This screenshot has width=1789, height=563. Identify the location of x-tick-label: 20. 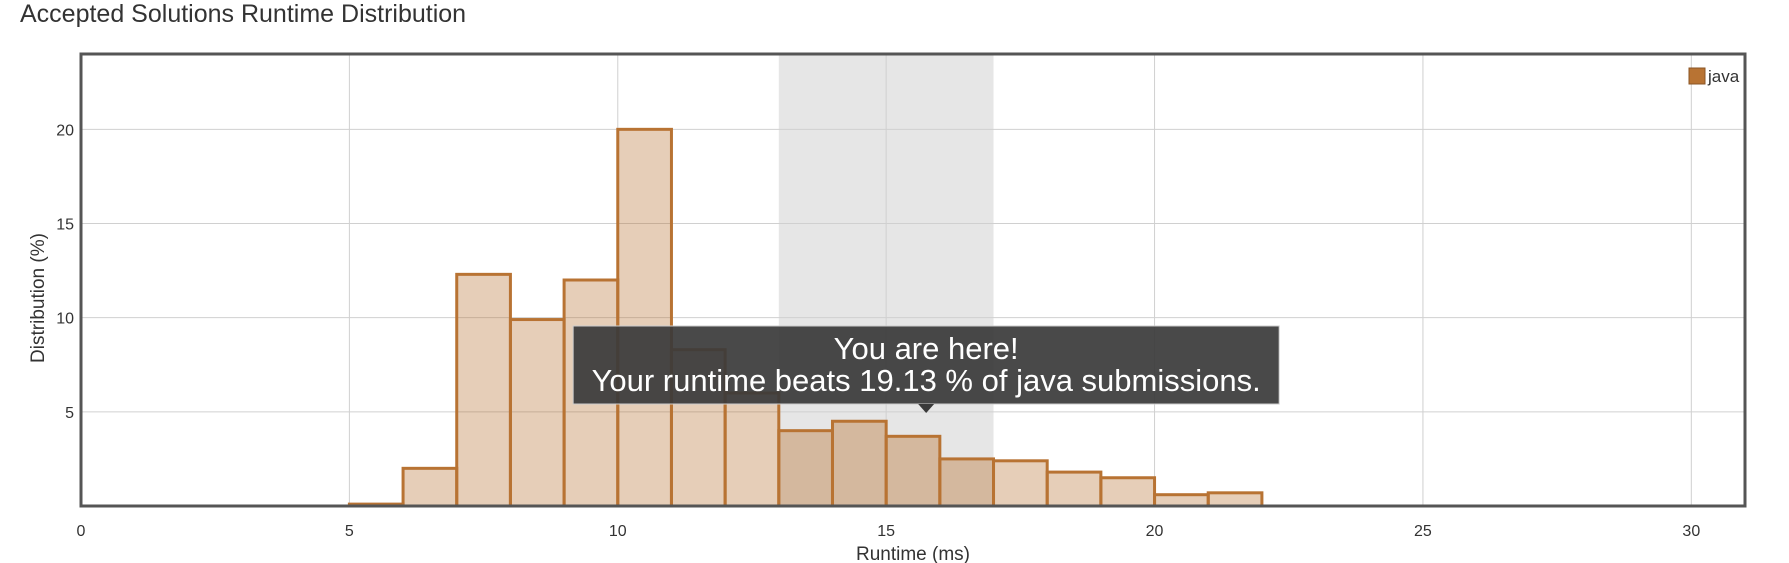
(1155, 531).